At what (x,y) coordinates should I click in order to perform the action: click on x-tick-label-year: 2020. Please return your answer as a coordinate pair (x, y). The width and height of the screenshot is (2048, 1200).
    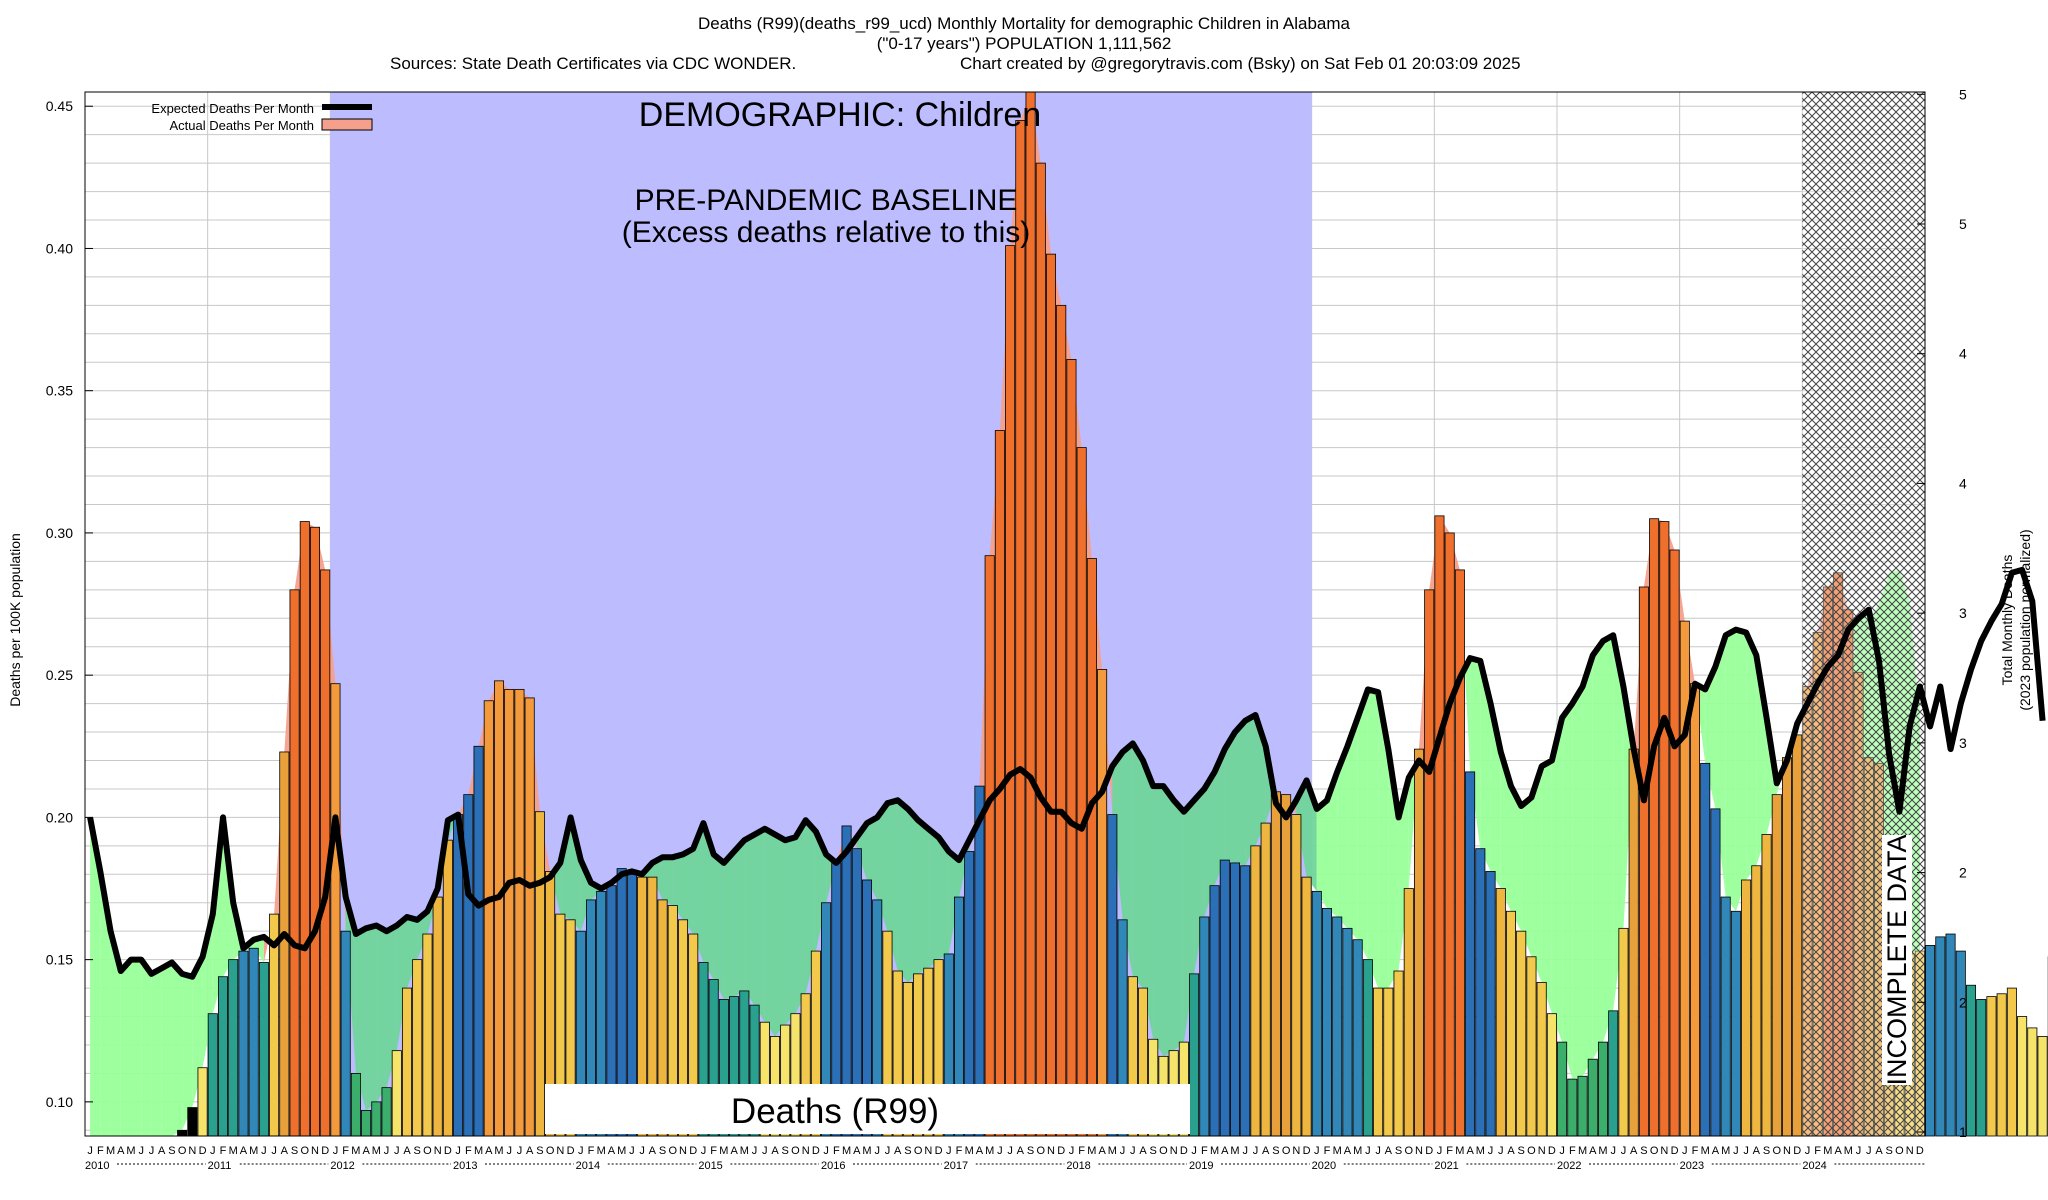
    Looking at the image, I should click on (1324, 1166).